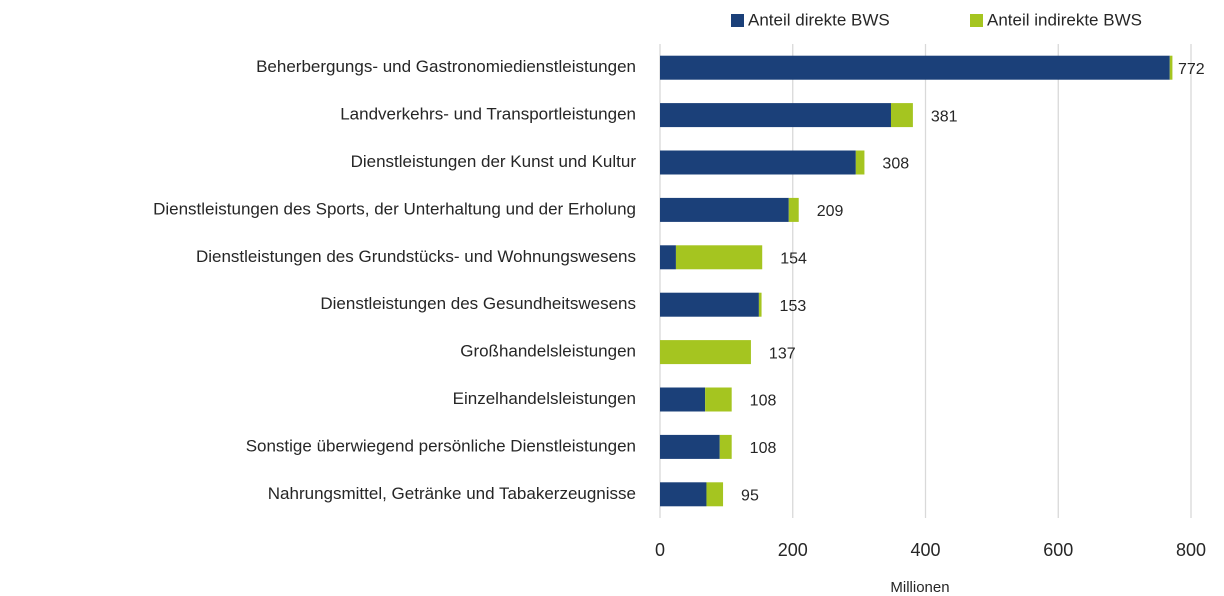 This screenshot has width=1224, height=596. Describe the element at coordinates (1191, 69) in the screenshot. I see `total-label: 772` at that location.